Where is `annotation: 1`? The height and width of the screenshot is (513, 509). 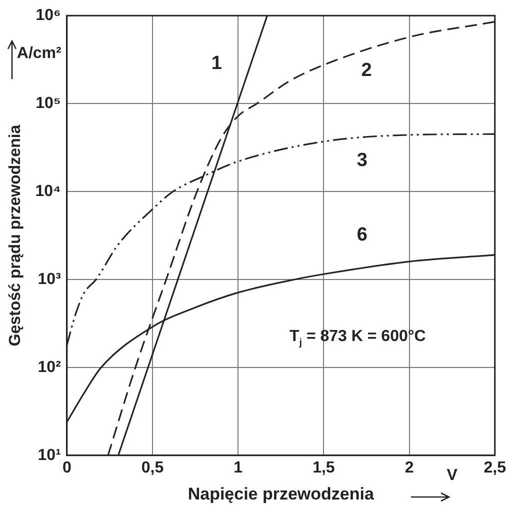 annotation: 1 is located at coordinates (216, 63).